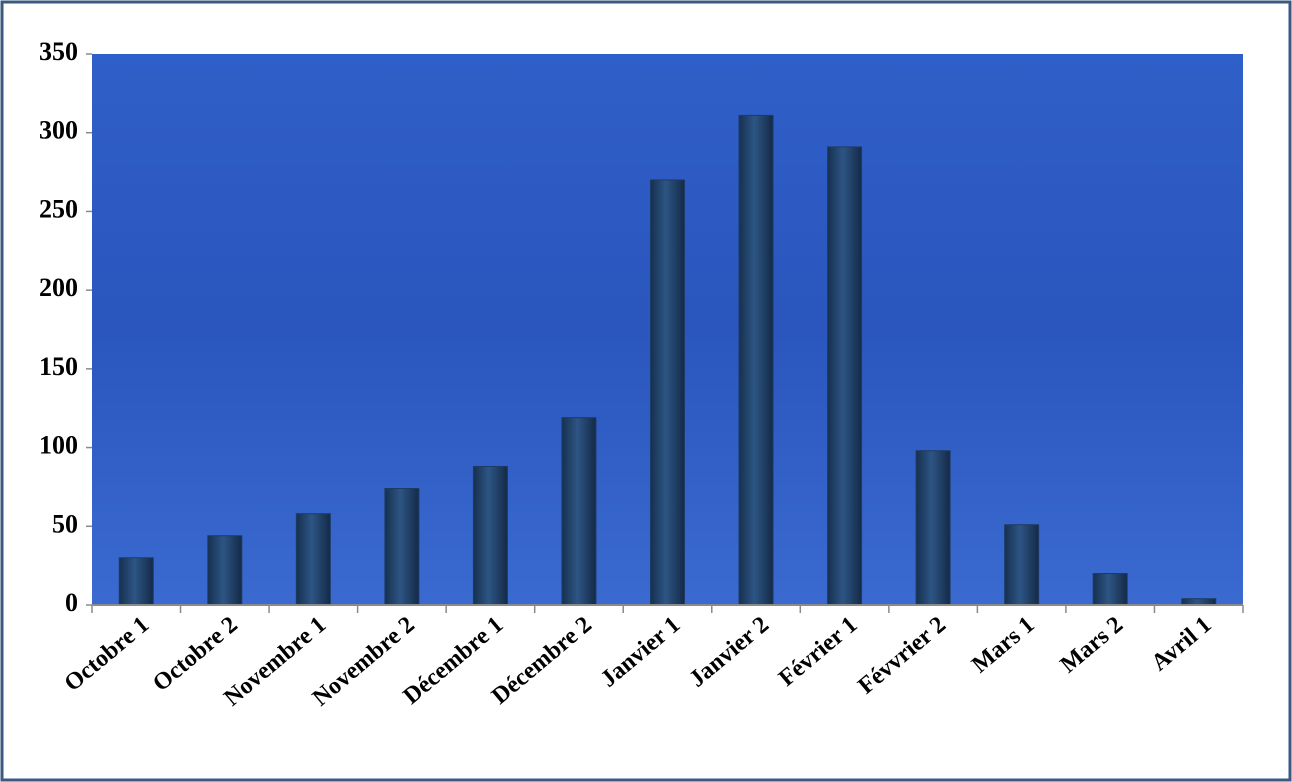 This screenshot has width=1292, height=782. Describe the element at coordinates (58, 366) in the screenshot. I see `y-tick-label: 150` at that location.